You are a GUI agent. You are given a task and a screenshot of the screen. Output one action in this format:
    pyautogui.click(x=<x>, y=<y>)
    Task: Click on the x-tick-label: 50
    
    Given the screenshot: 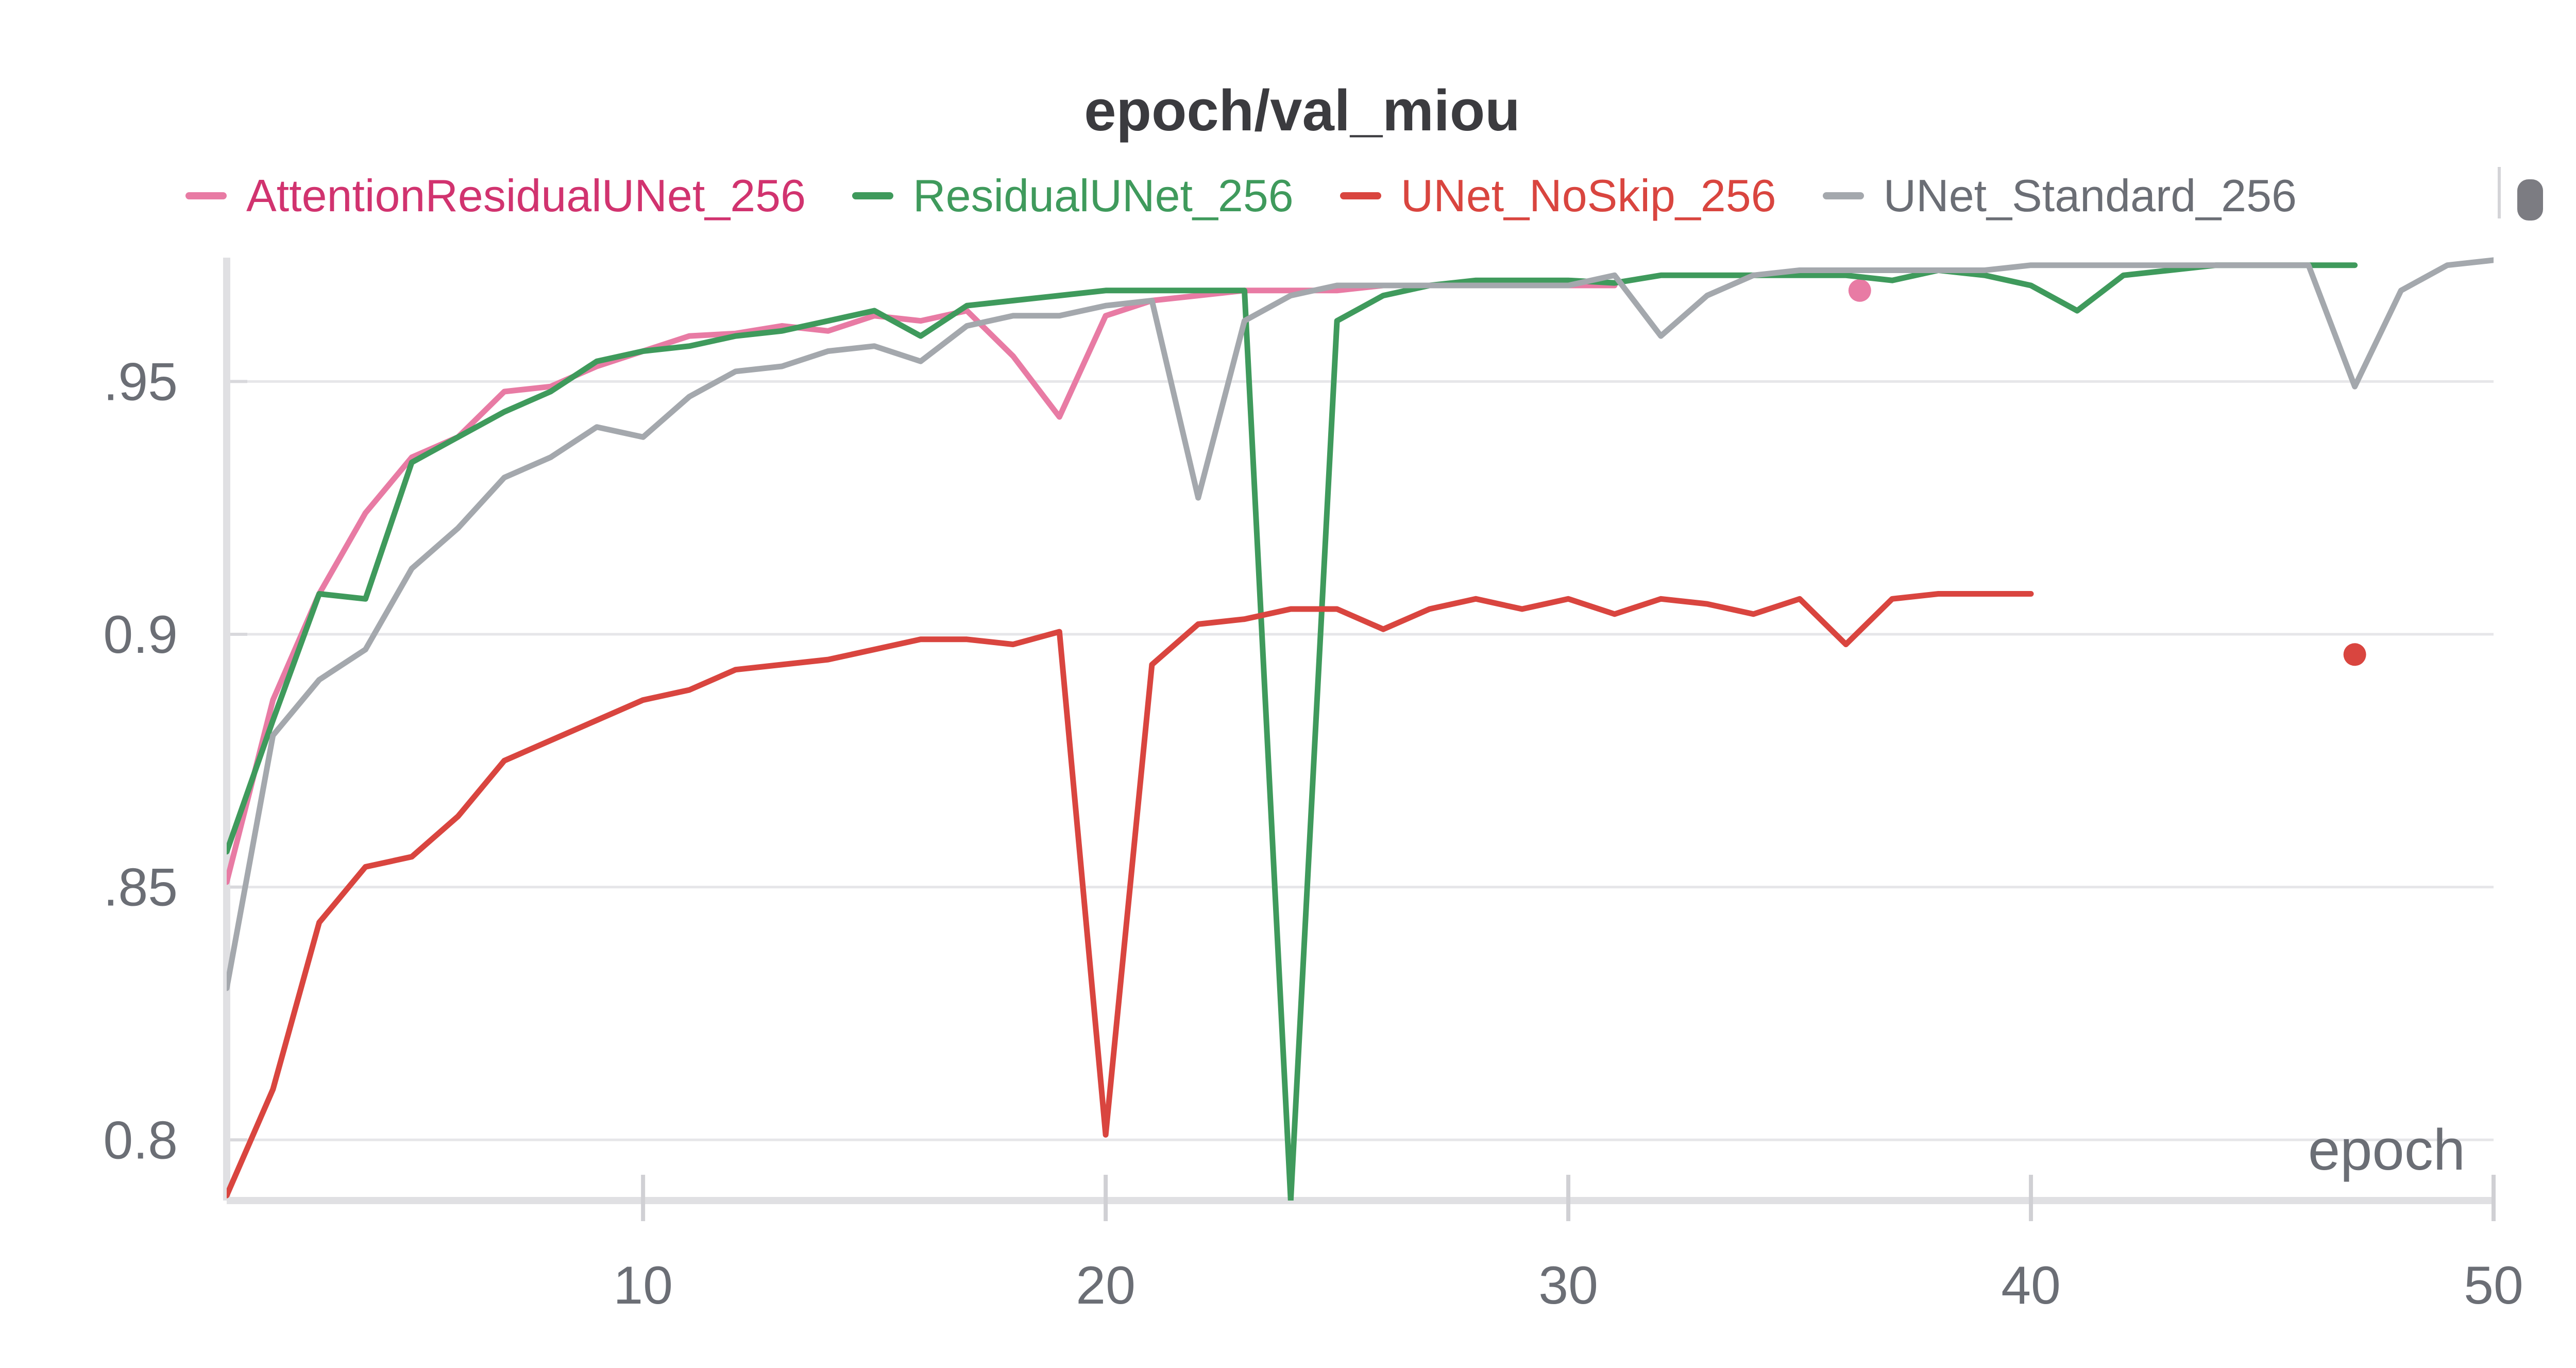 What is the action you would take?
    pyautogui.click(x=2493, y=1286)
    